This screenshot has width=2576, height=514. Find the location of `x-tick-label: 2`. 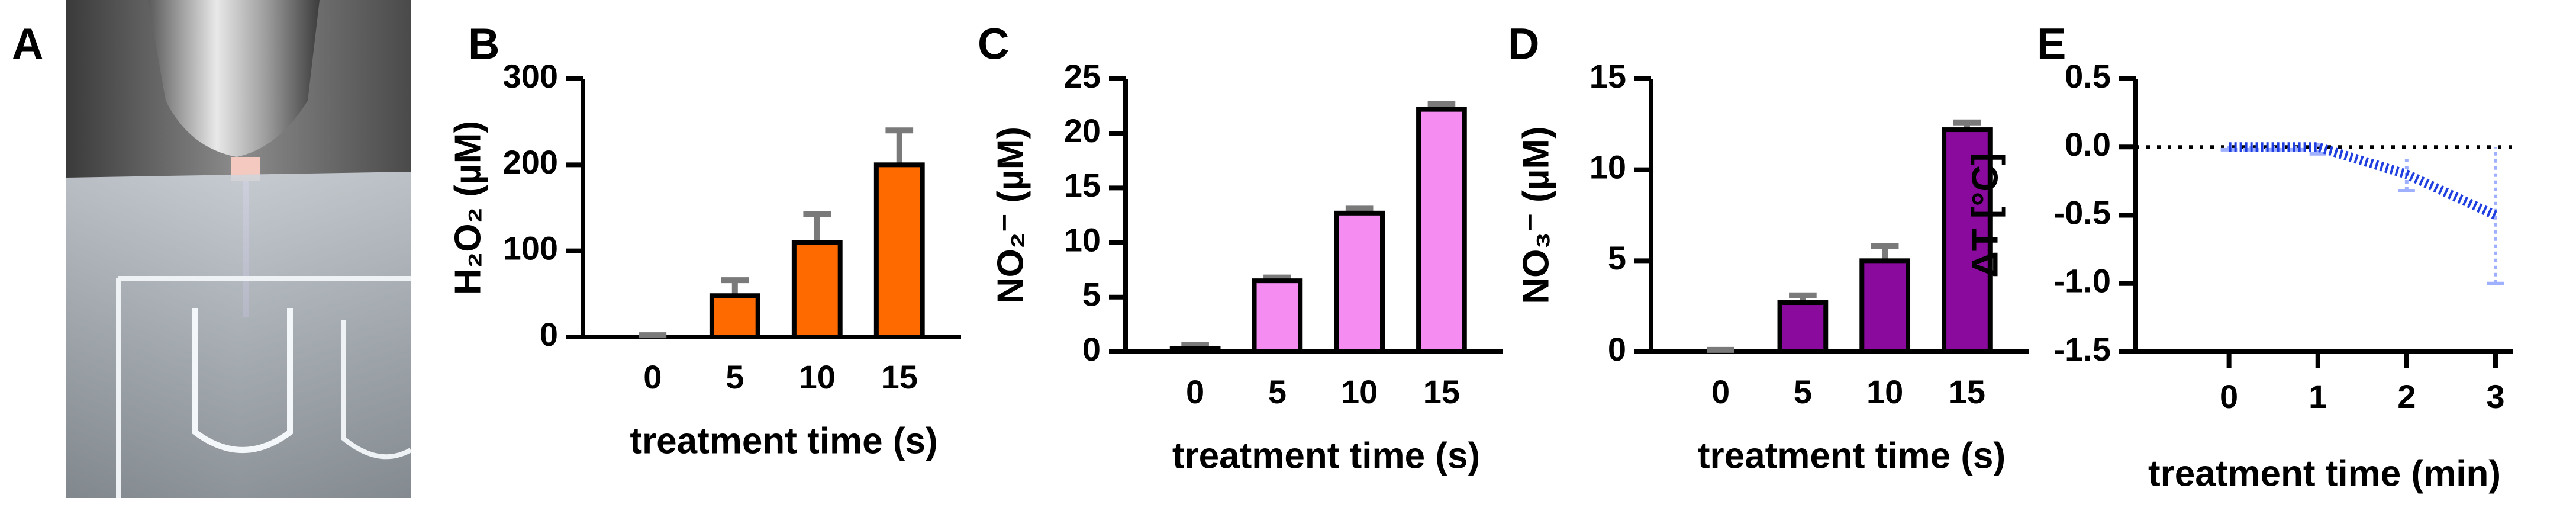

x-tick-label: 2 is located at coordinates (2406, 396).